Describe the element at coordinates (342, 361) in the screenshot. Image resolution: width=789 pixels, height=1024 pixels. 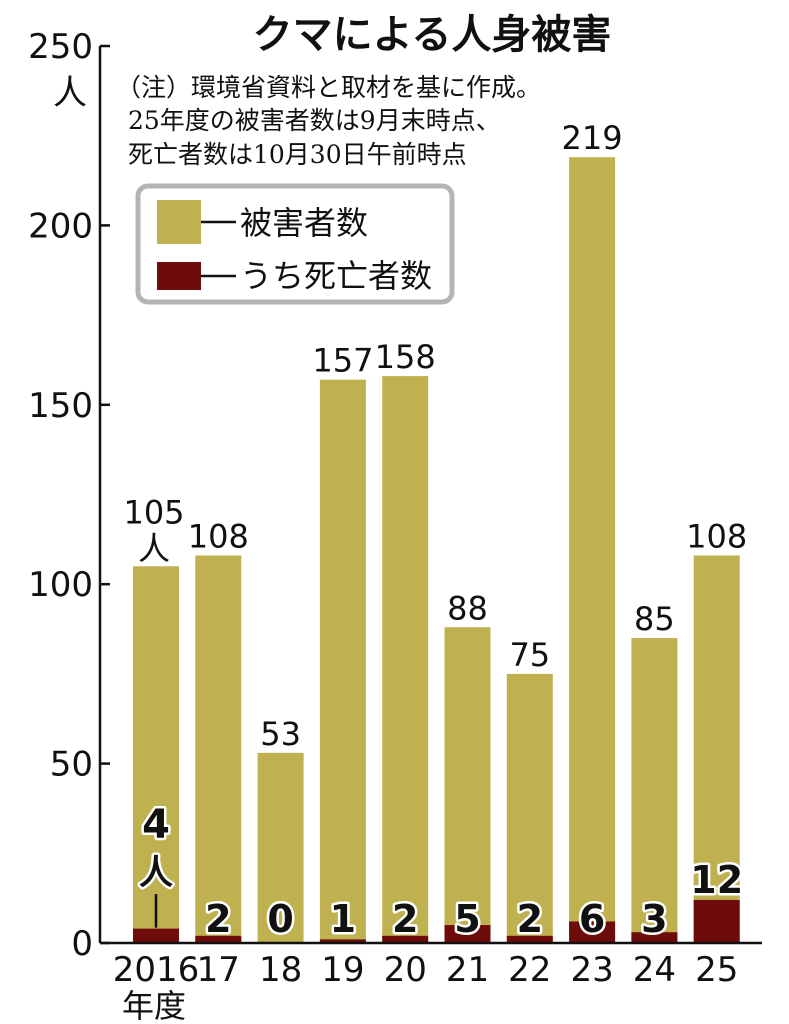
I see `value-label-victims: 157` at that location.